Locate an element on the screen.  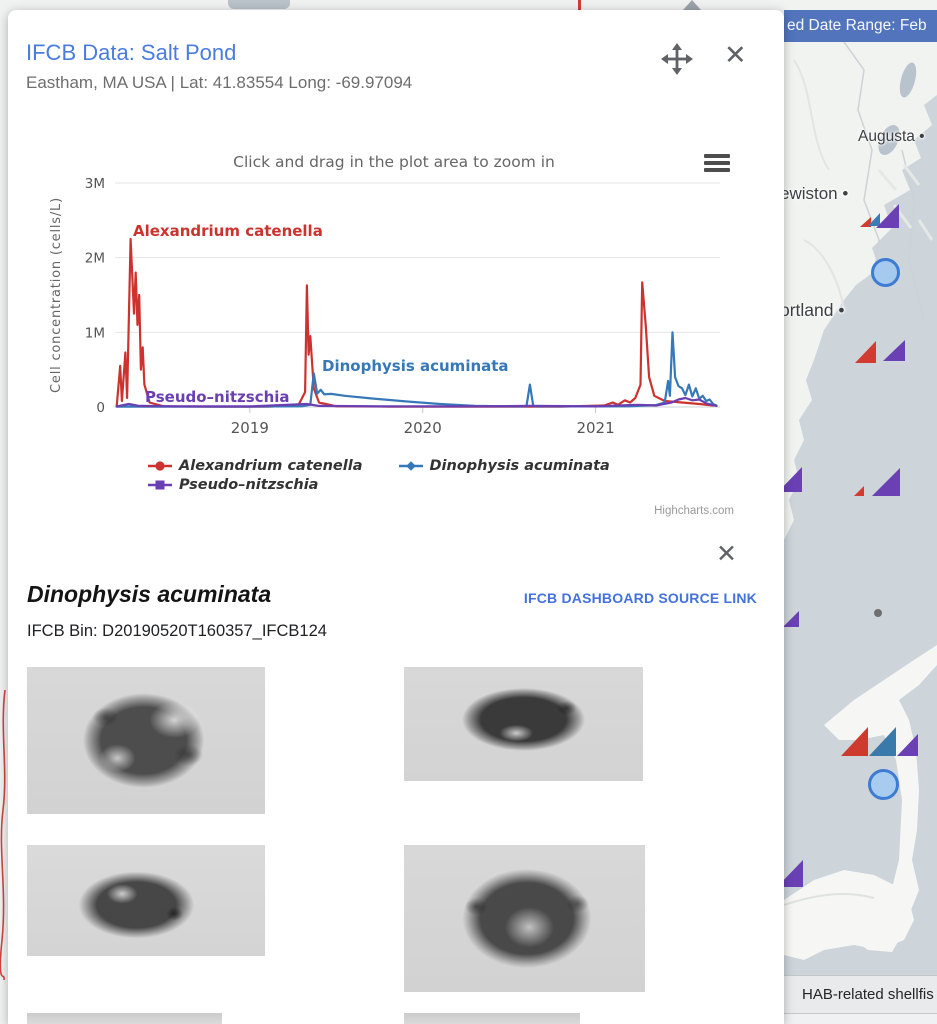
map-fragment-top is located at coordinates (259, 4).